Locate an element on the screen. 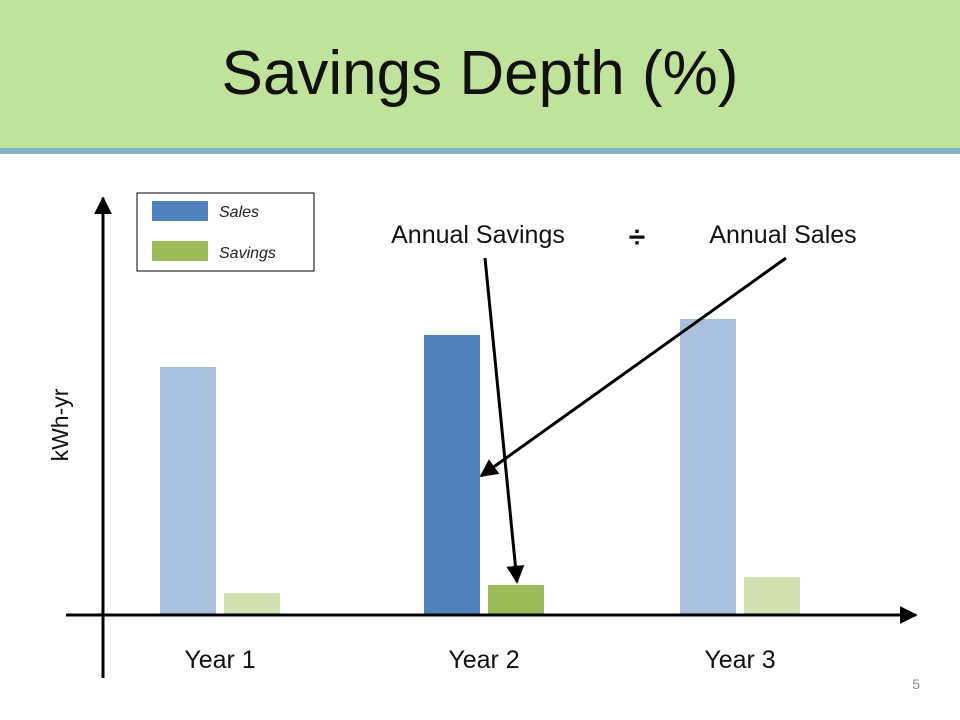  annual-savings-annotation: Annual Savings is located at coordinates (478, 235).